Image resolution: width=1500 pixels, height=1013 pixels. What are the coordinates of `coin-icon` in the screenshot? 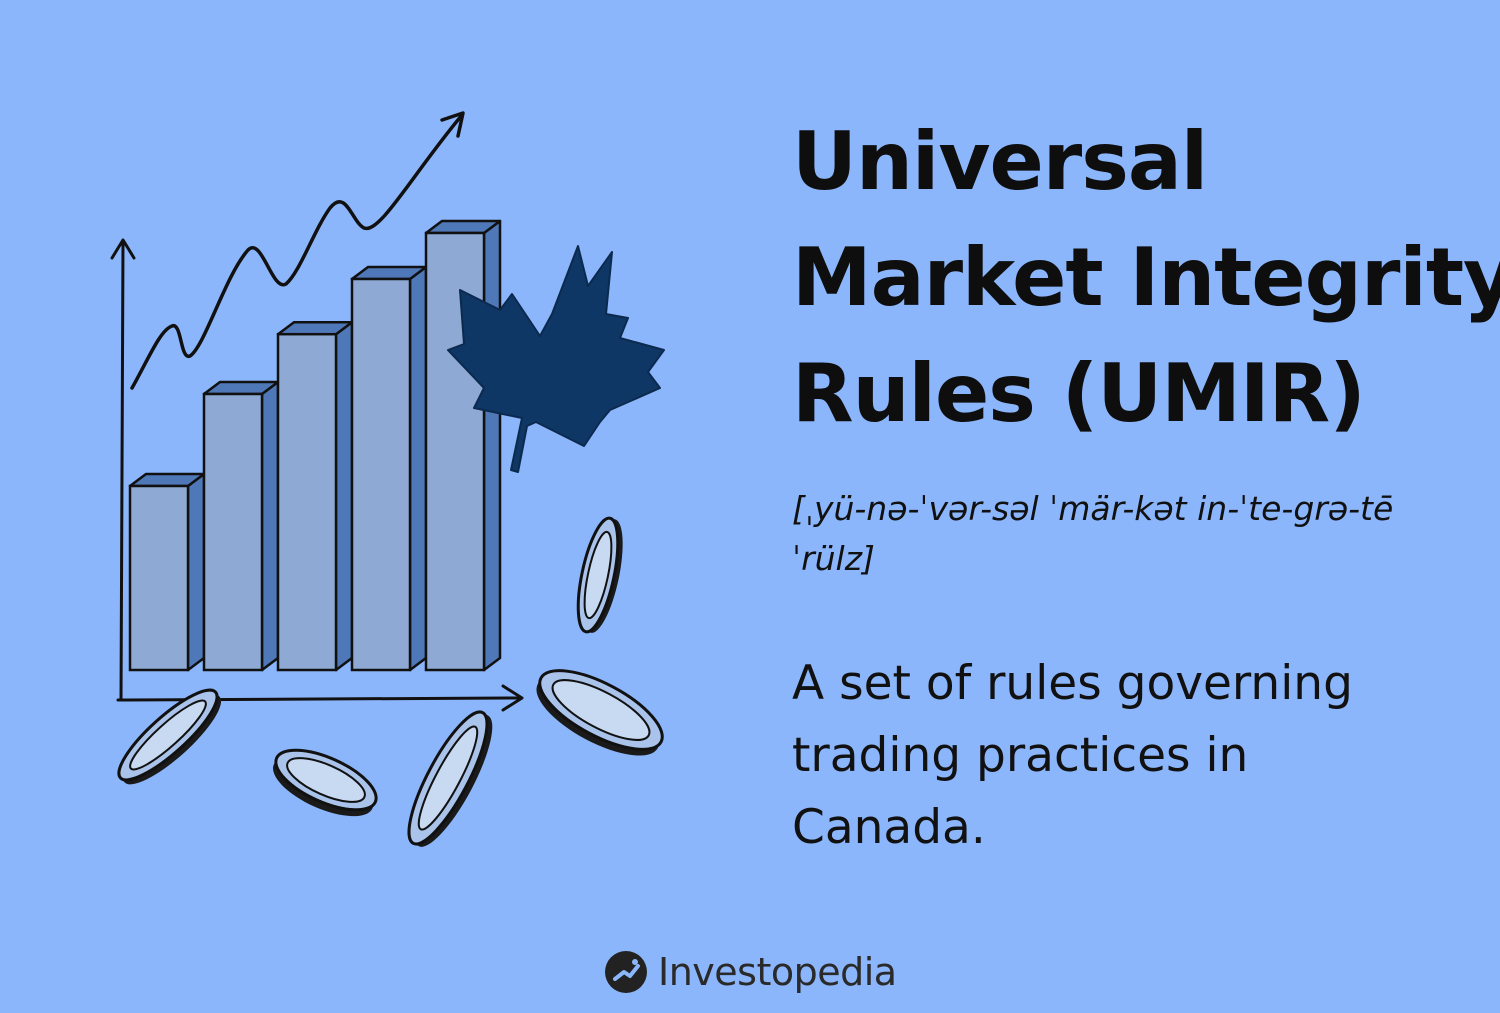 It's located at (390, 681).